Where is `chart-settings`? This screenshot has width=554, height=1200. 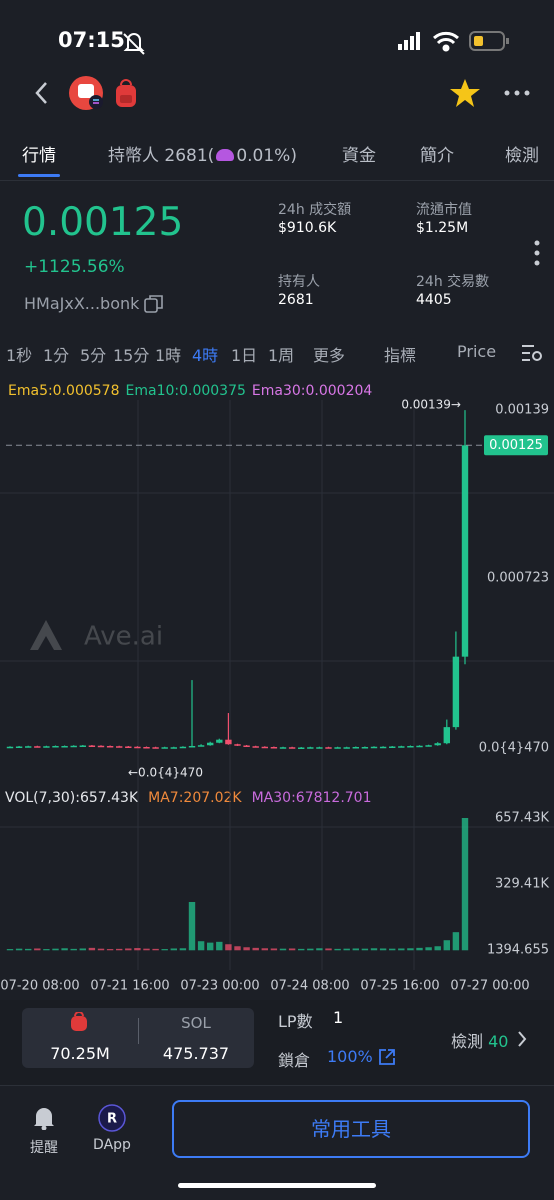 chart-settings is located at coordinates (532, 353).